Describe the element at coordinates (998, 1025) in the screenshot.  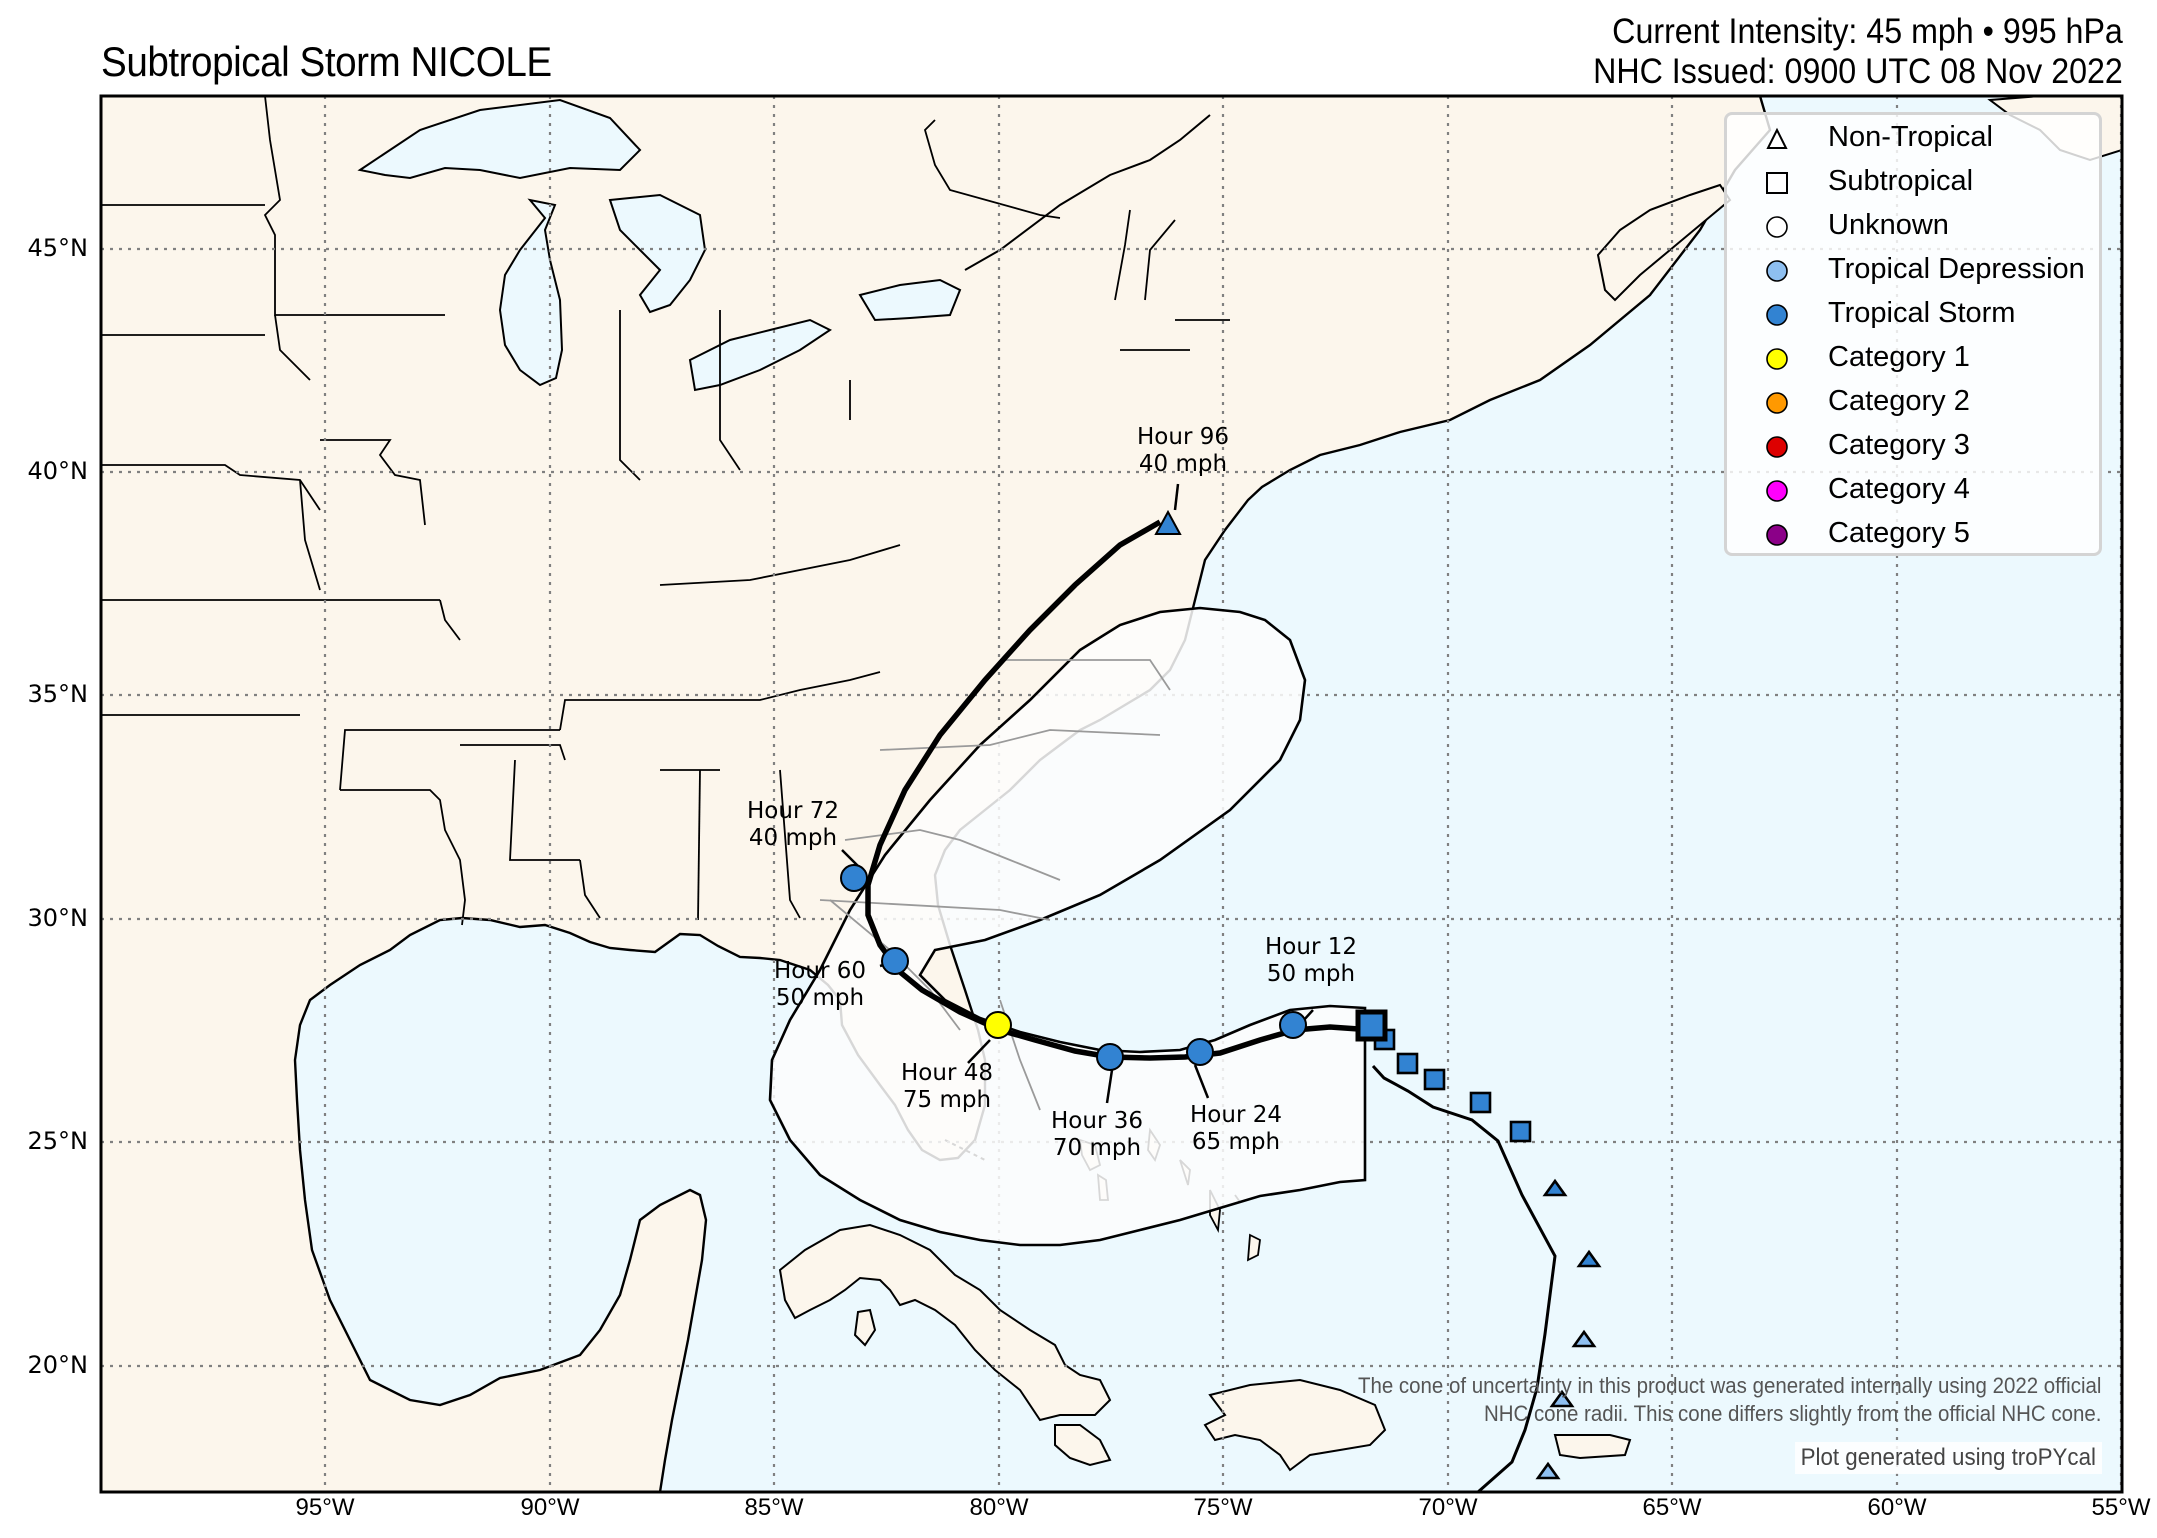
I see `forecast-marker-h48` at that location.